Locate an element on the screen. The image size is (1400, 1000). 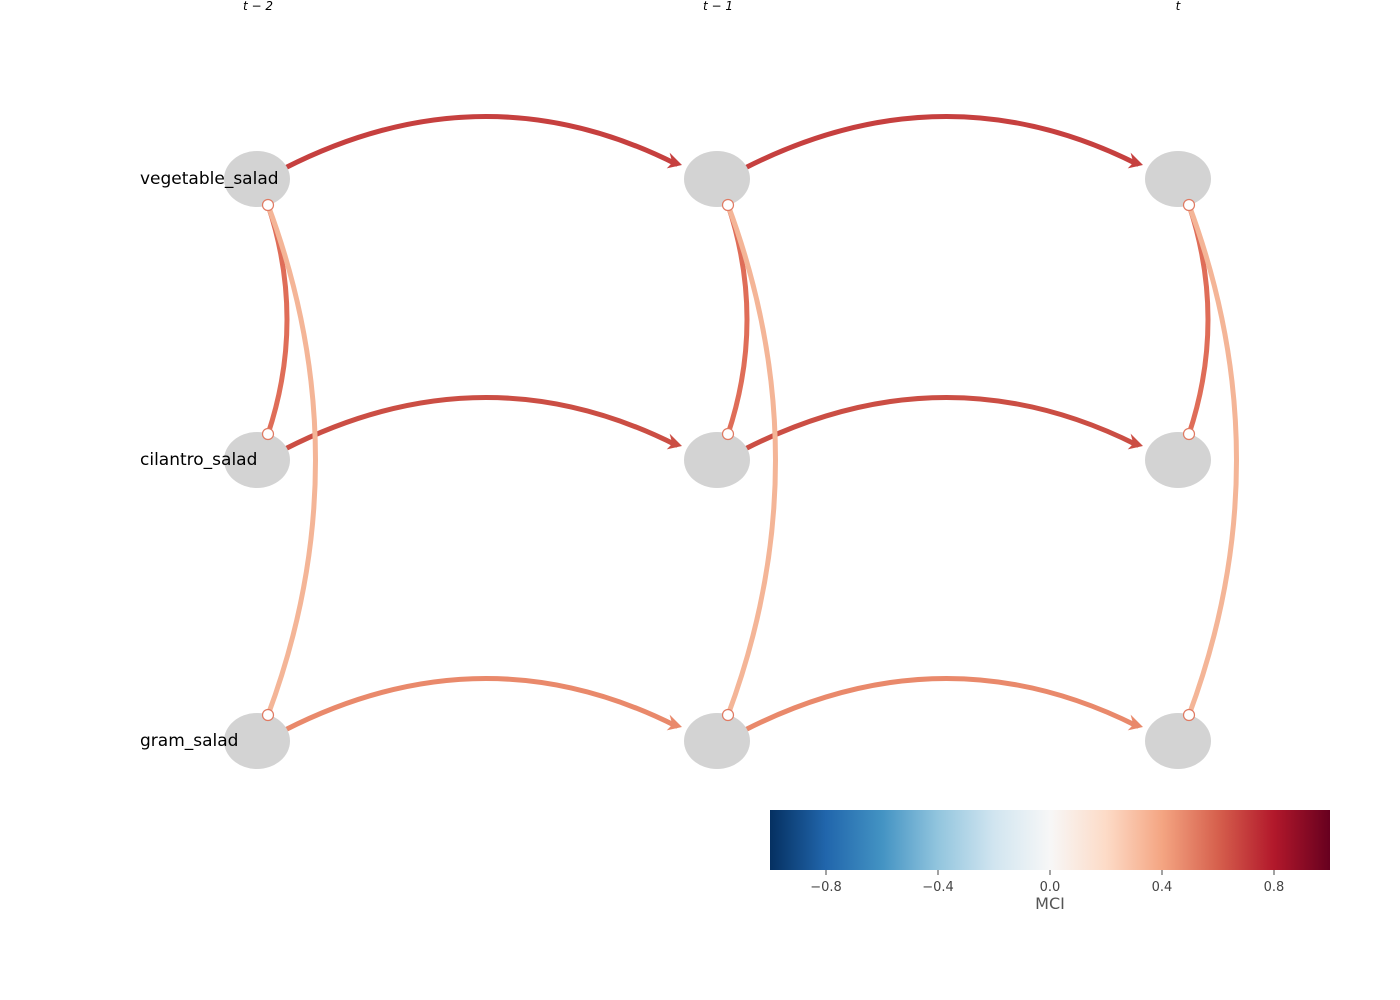
label-vegetable-salad: vegetable_salad is located at coordinates (209, 179).